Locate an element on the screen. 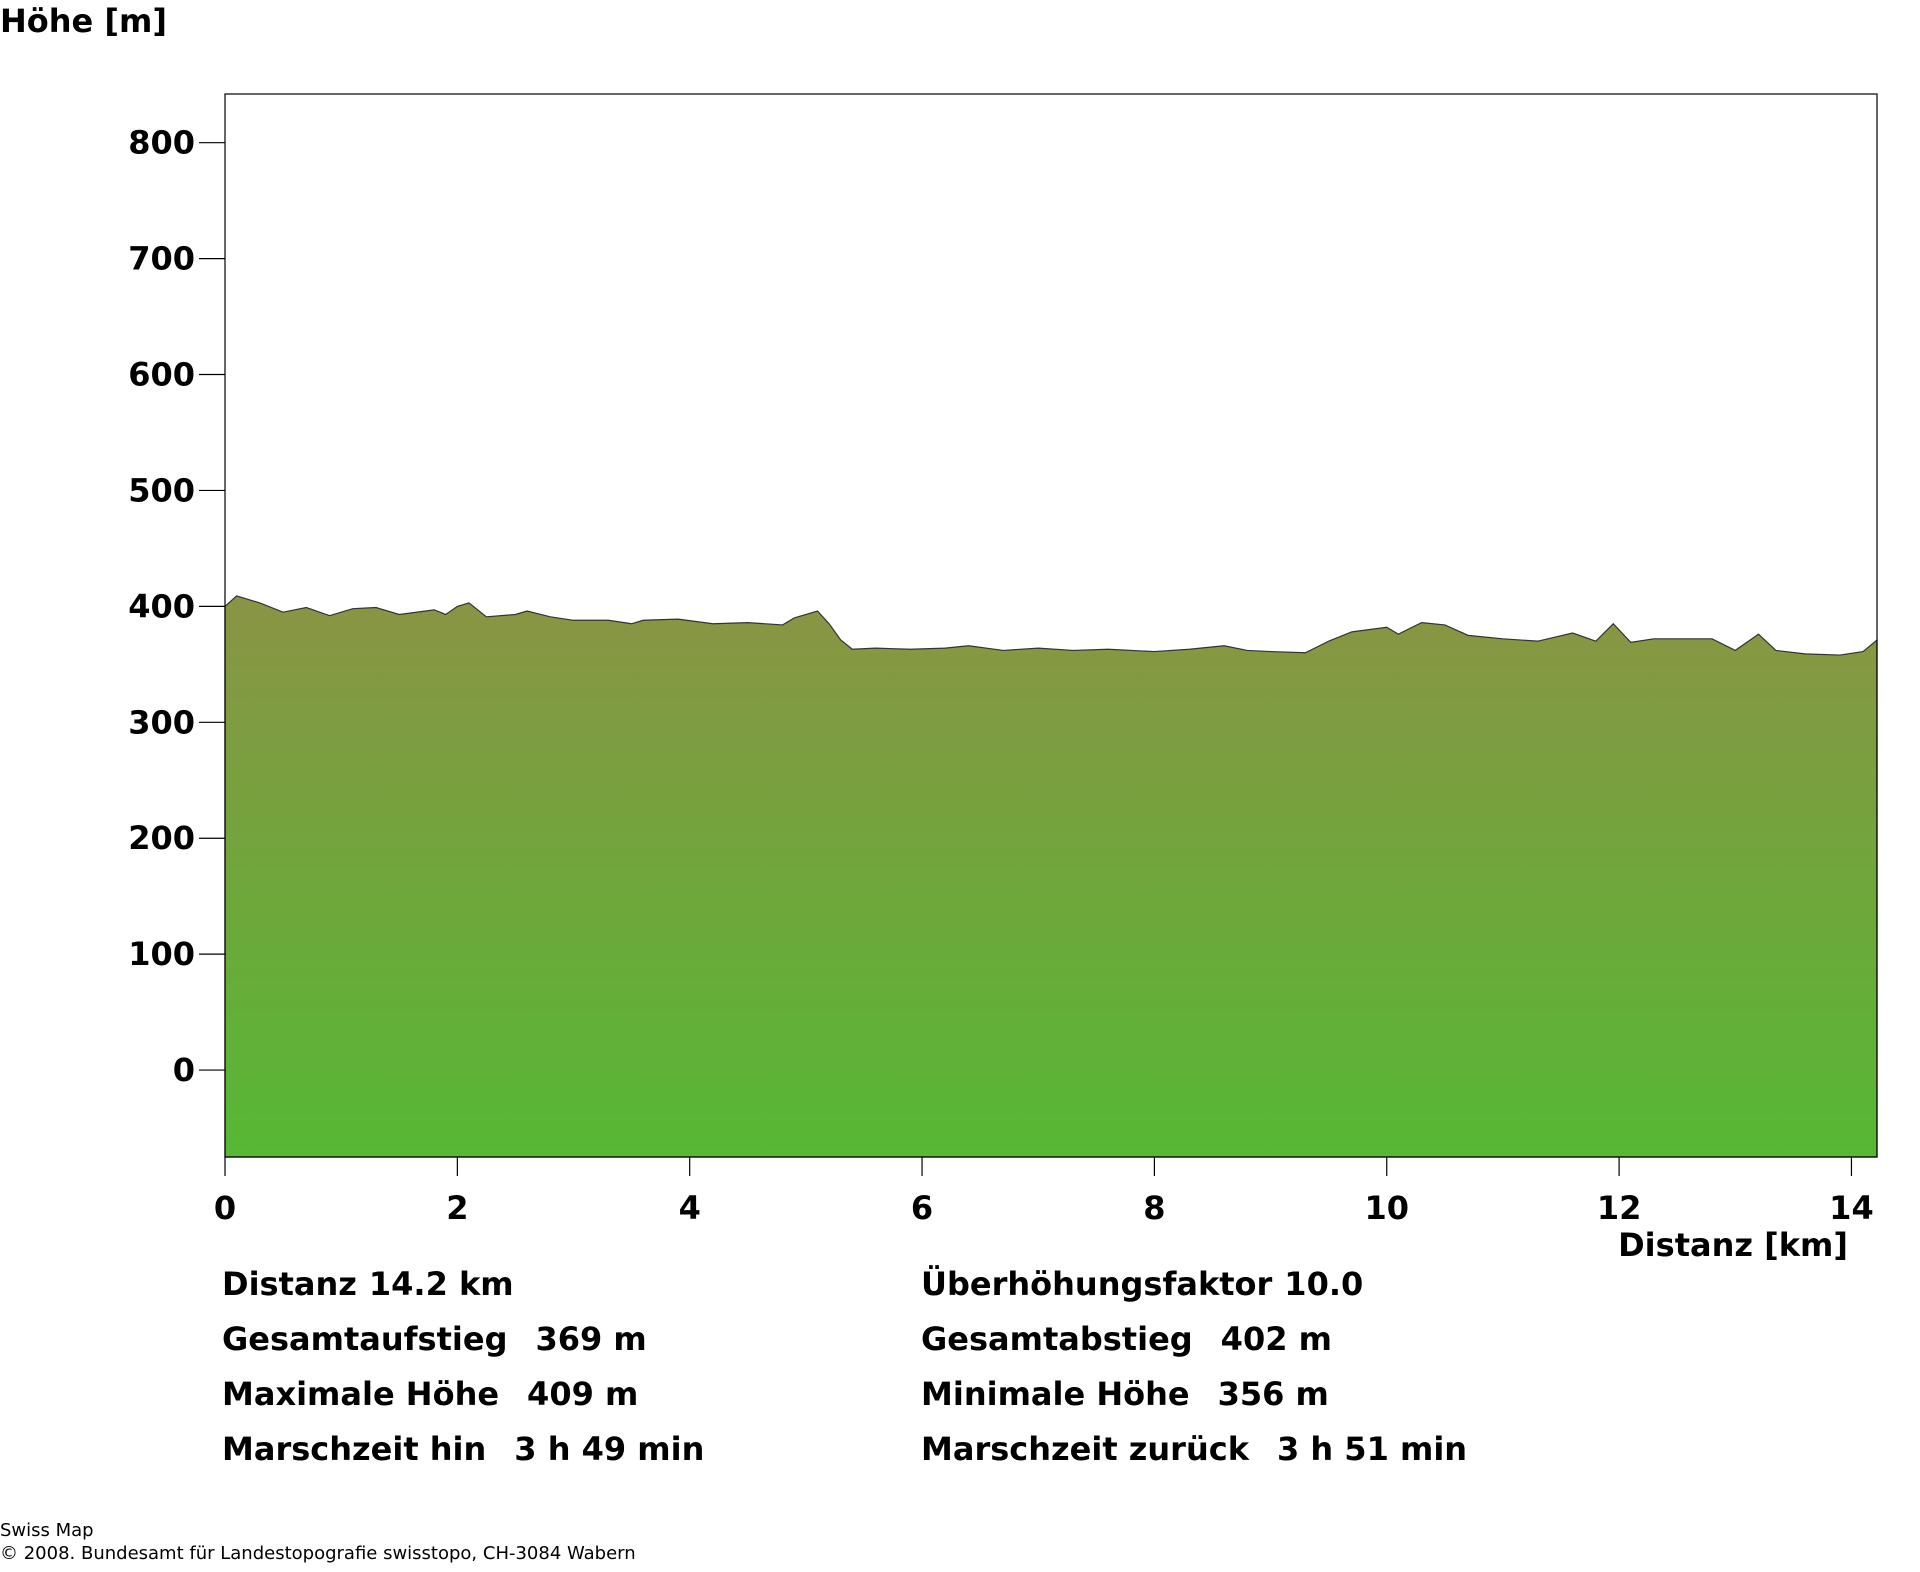  stat: Marschzeit hin 3 h 49 min is located at coordinates (463, 1449).